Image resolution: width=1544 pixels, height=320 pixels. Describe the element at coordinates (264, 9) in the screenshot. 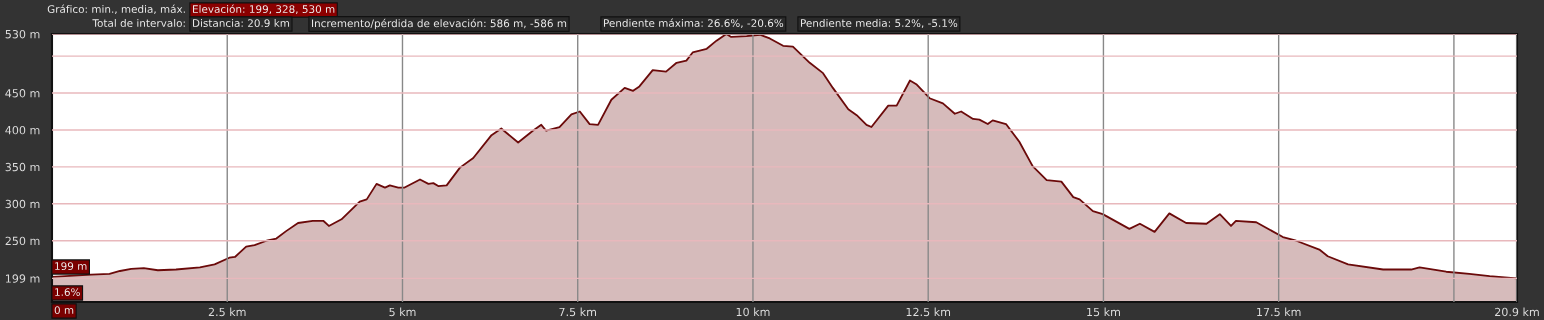

I see `text: Elevación: 199, 328, 530 m` at that location.